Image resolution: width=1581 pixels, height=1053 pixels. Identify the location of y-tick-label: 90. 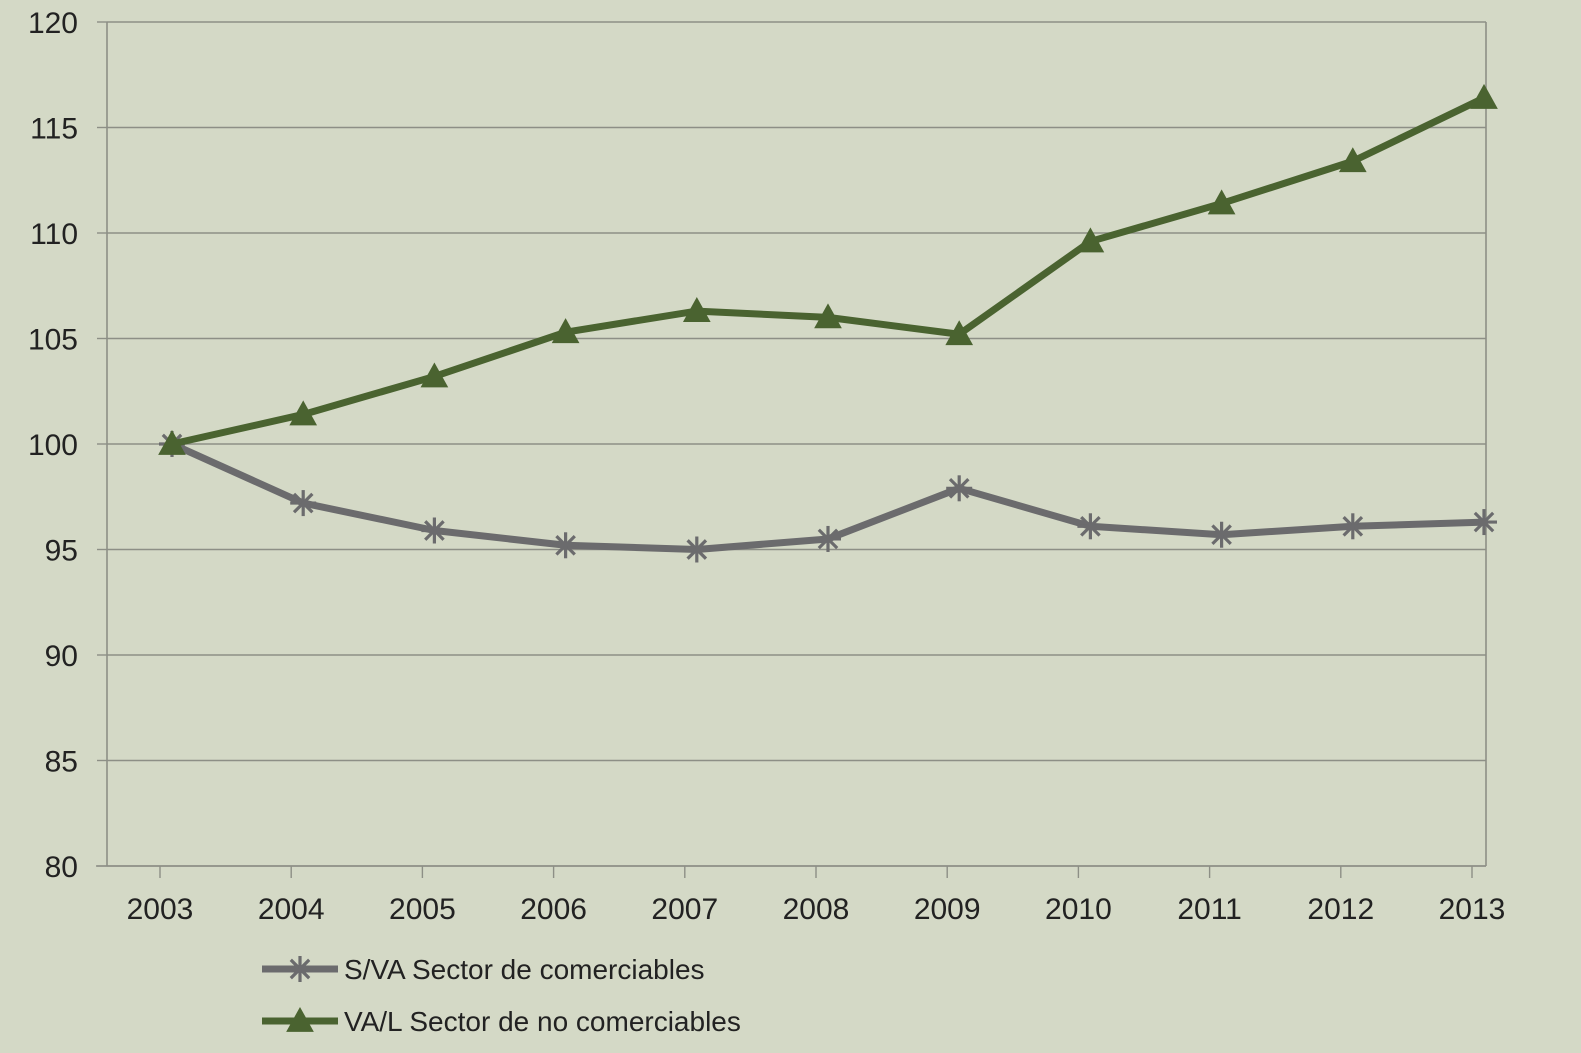
(61, 656).